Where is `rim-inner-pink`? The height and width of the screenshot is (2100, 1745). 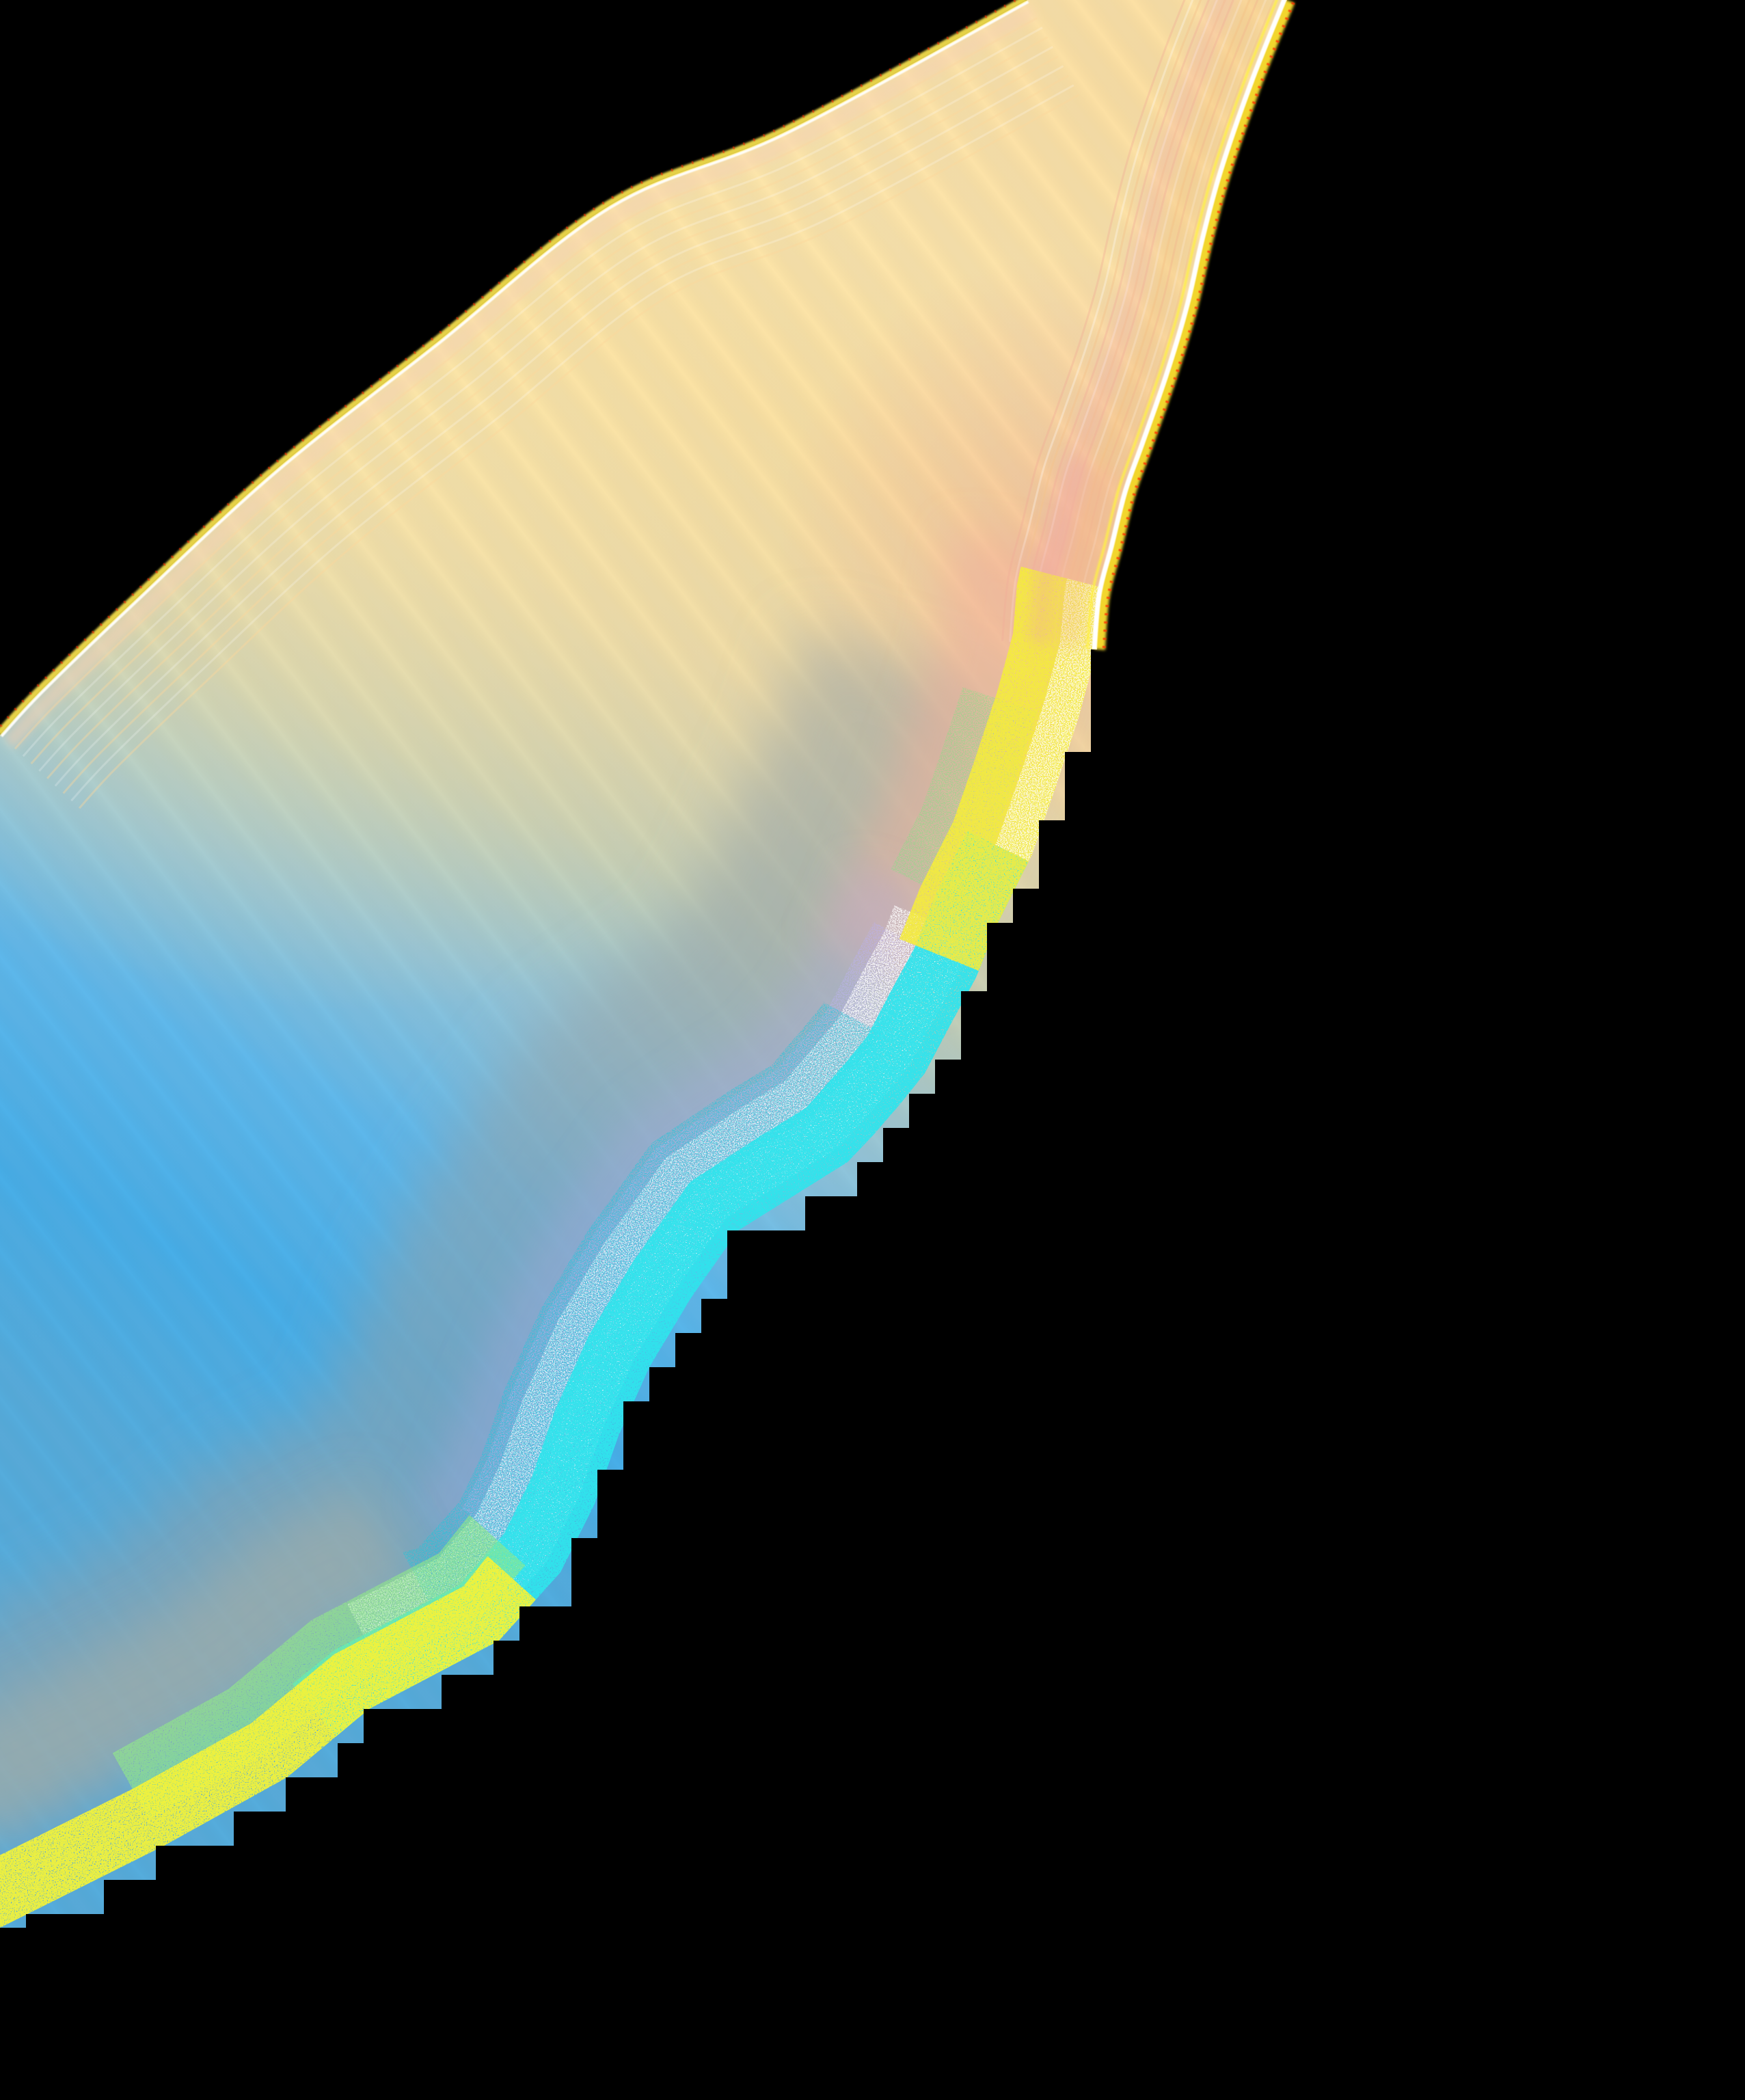
rim-inner-pink is located at coordinates (1135, 322).